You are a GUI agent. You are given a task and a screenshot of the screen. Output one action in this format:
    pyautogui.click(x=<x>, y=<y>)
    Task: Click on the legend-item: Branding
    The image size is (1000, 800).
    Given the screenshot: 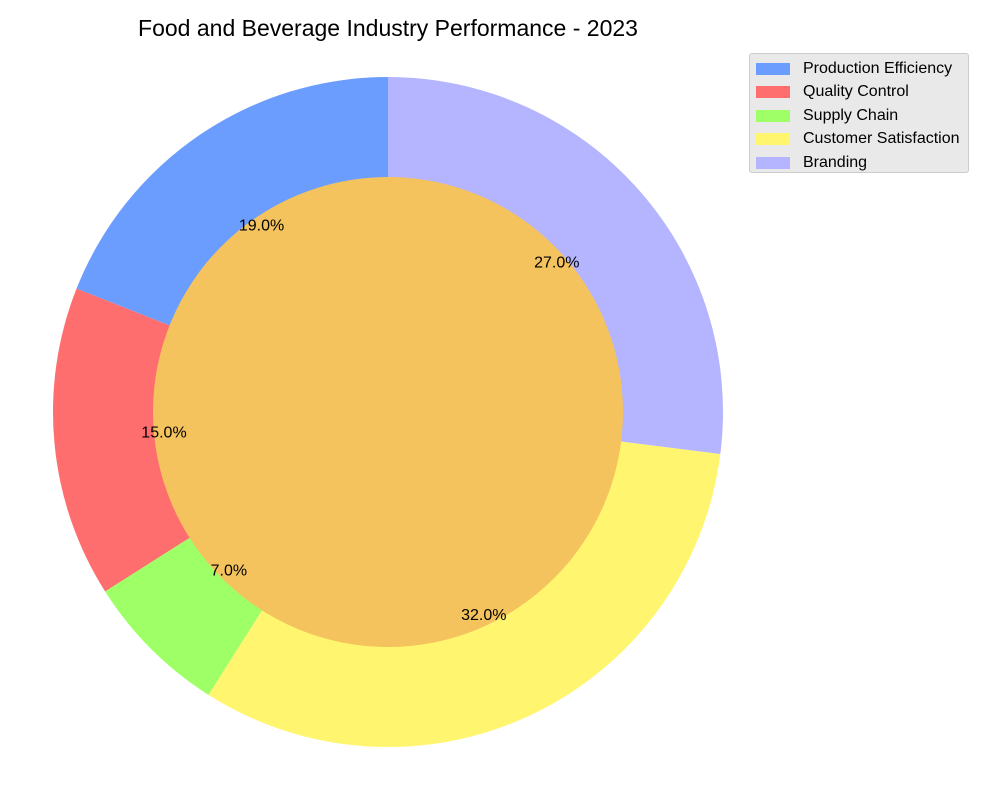 What is the action you would take?
    pyautogui.click(x=862, y=163)
    